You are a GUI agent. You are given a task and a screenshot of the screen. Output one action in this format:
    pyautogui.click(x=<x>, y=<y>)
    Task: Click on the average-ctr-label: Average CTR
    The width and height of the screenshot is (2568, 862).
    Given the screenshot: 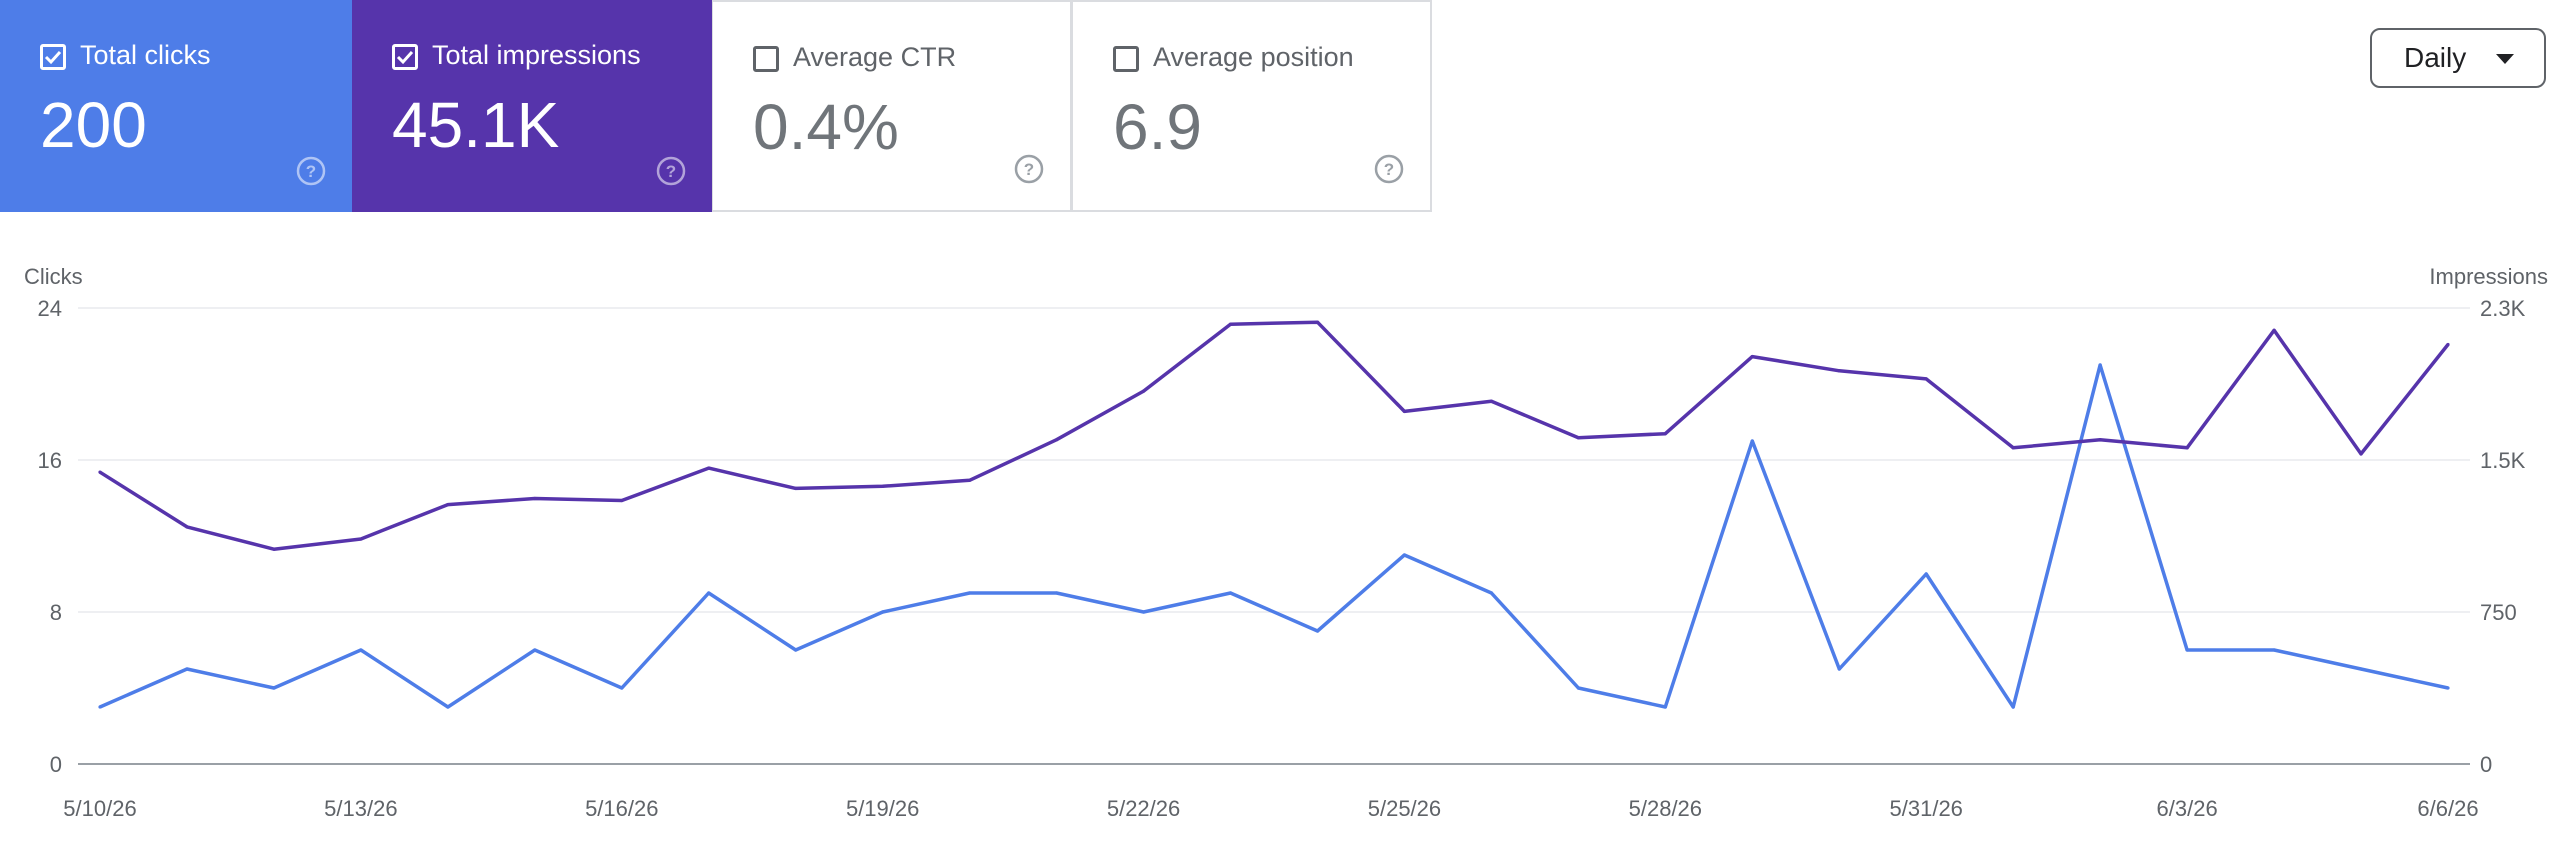 What is the action you would take?
    pyautogui.click(x=875, y=57)
    